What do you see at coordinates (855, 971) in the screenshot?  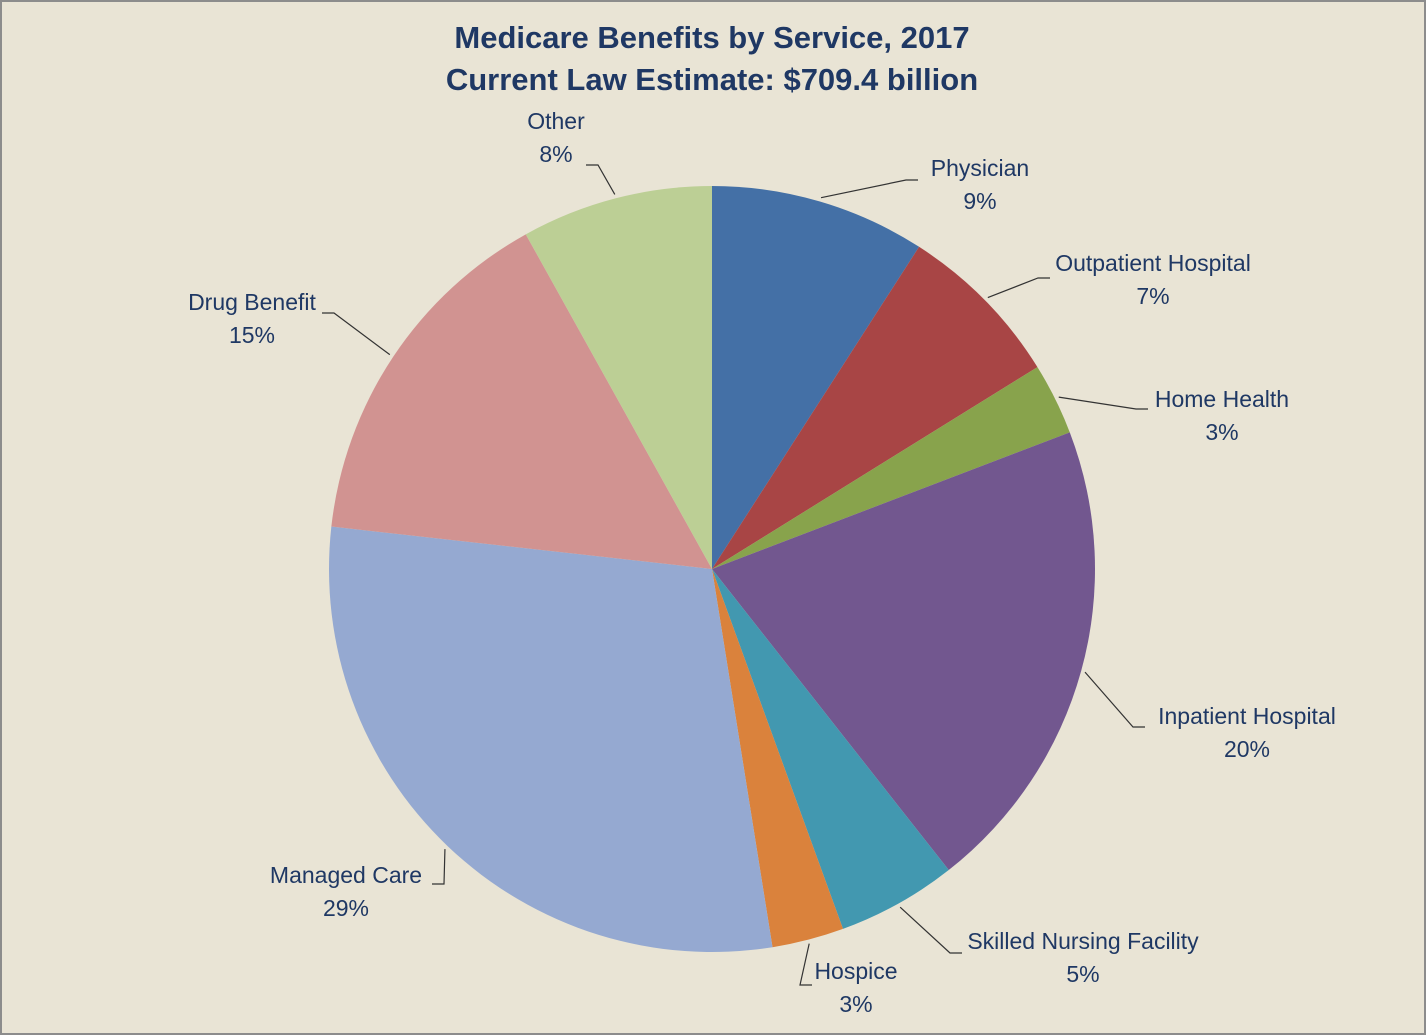 I see `slice-label: Hospice` at bounding box center [855, 971].